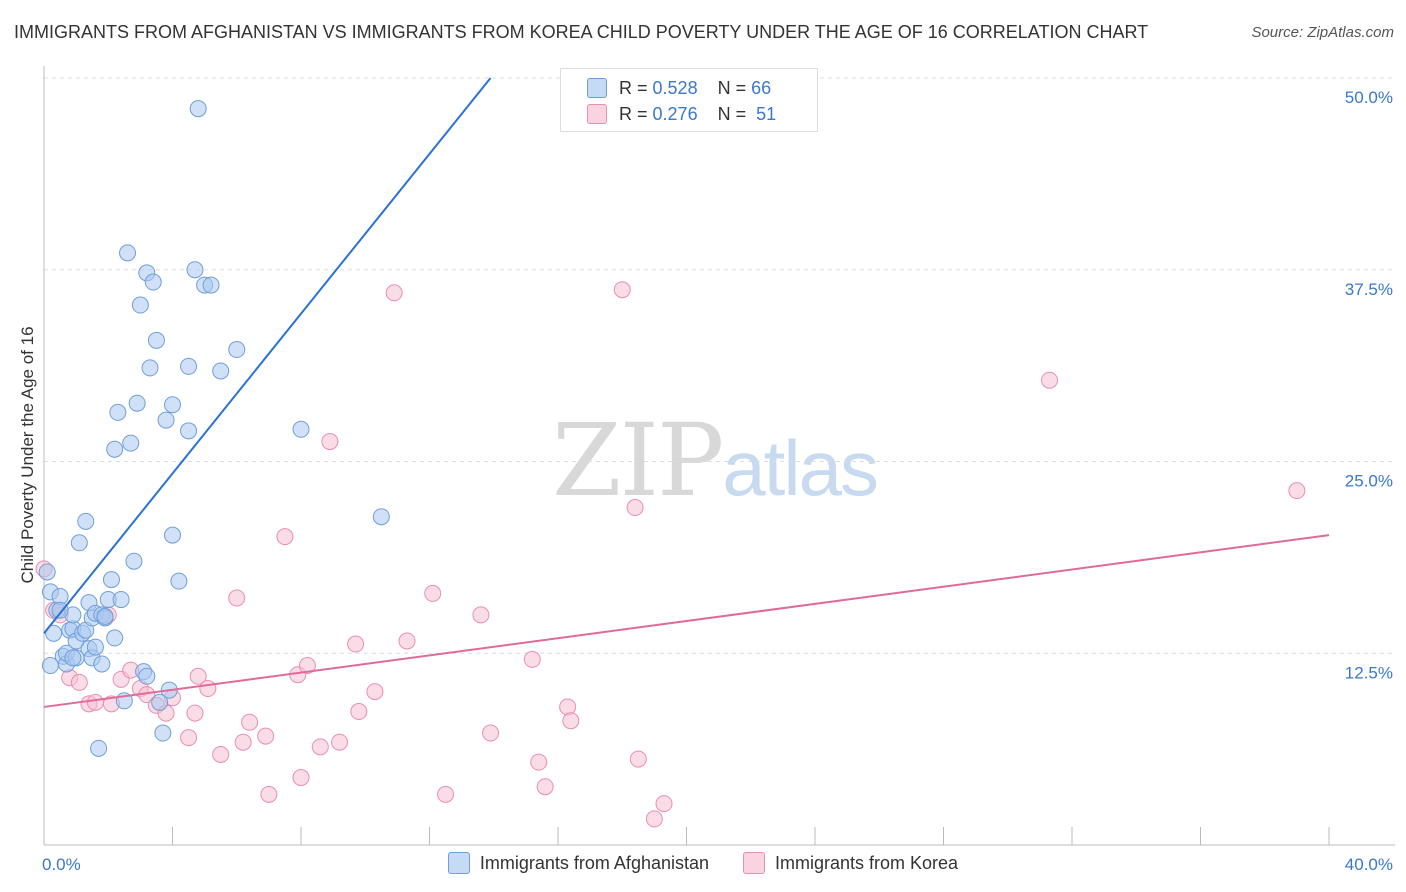  What do you see at coordinates (800, 468) in the screenshot?
I see `watermark-atlas: atlas` at bounding box center [800, 468].